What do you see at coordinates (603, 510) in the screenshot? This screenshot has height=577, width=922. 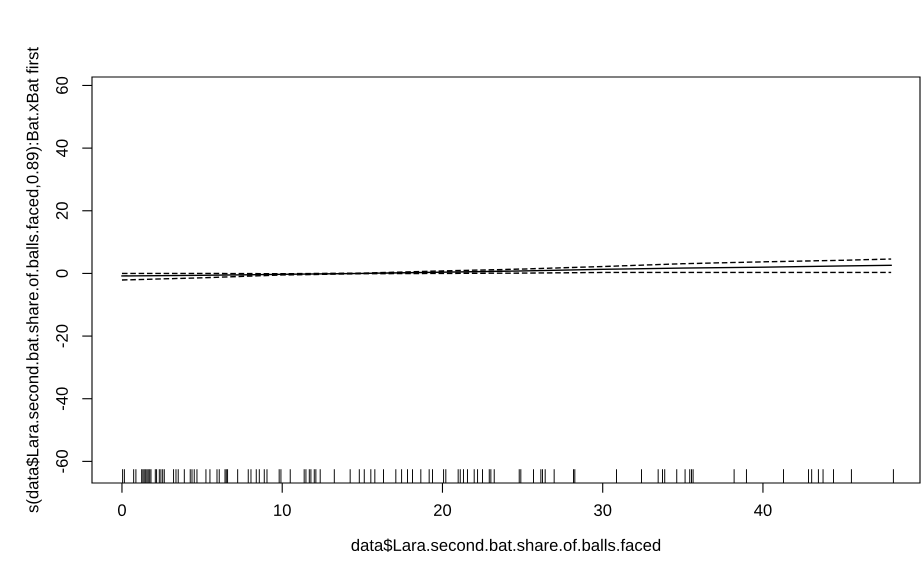 I see `x-tick-label: 30` at bounding box center [603, 510].